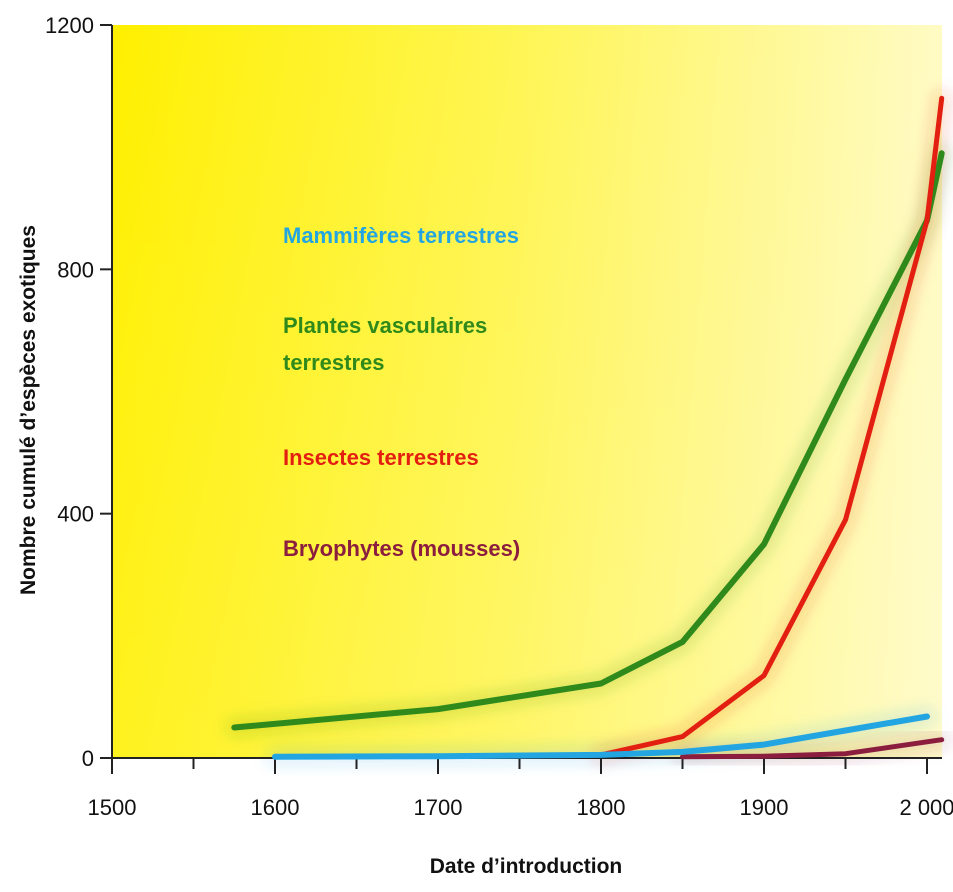 The width and height of the screenshot is (953, 892). Describe the element at coordinates (401, 235) in the screenshot. I see `legend-label-series-0: Mammifères terrestres` at that location.